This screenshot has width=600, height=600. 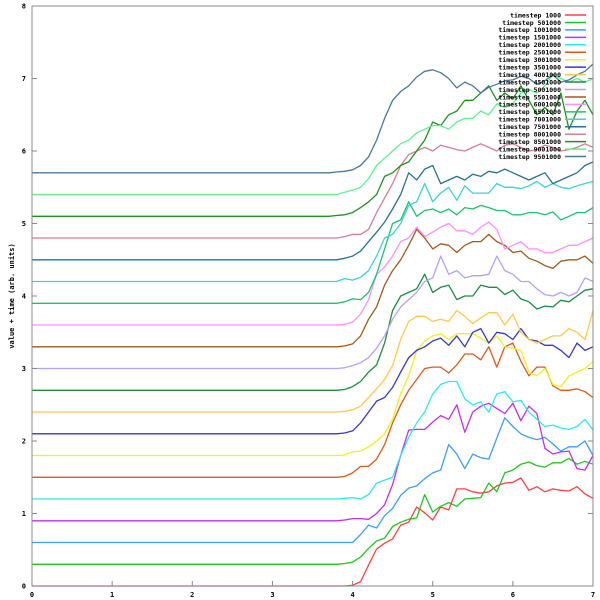 I want to click on legend-item: timestep 4501000, so click(x=542, y=82).